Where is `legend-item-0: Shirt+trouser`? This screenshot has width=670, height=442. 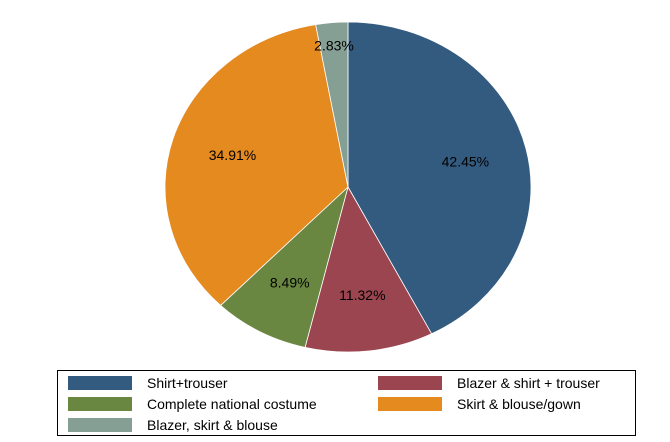 legend-item-0: Shirt+trouser is located at coordinates (148, 383).